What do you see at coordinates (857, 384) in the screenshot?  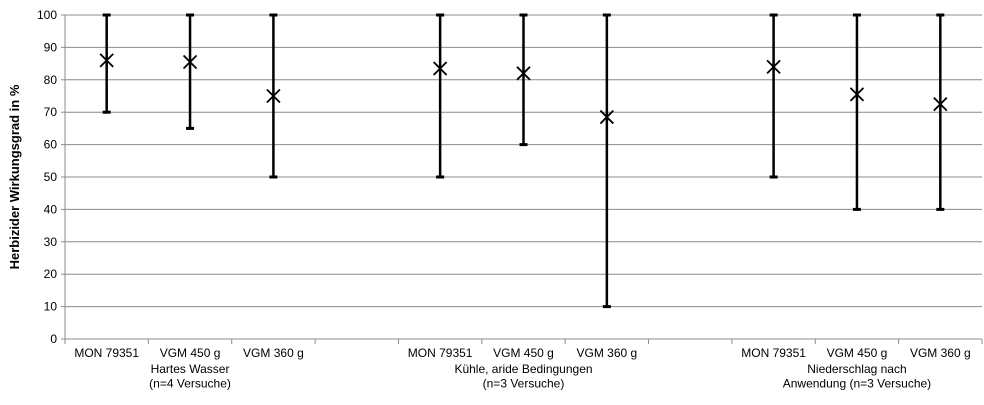 I see `group-label: Anwendung (n=3 Versuche)` at bounding box center [857, 384].